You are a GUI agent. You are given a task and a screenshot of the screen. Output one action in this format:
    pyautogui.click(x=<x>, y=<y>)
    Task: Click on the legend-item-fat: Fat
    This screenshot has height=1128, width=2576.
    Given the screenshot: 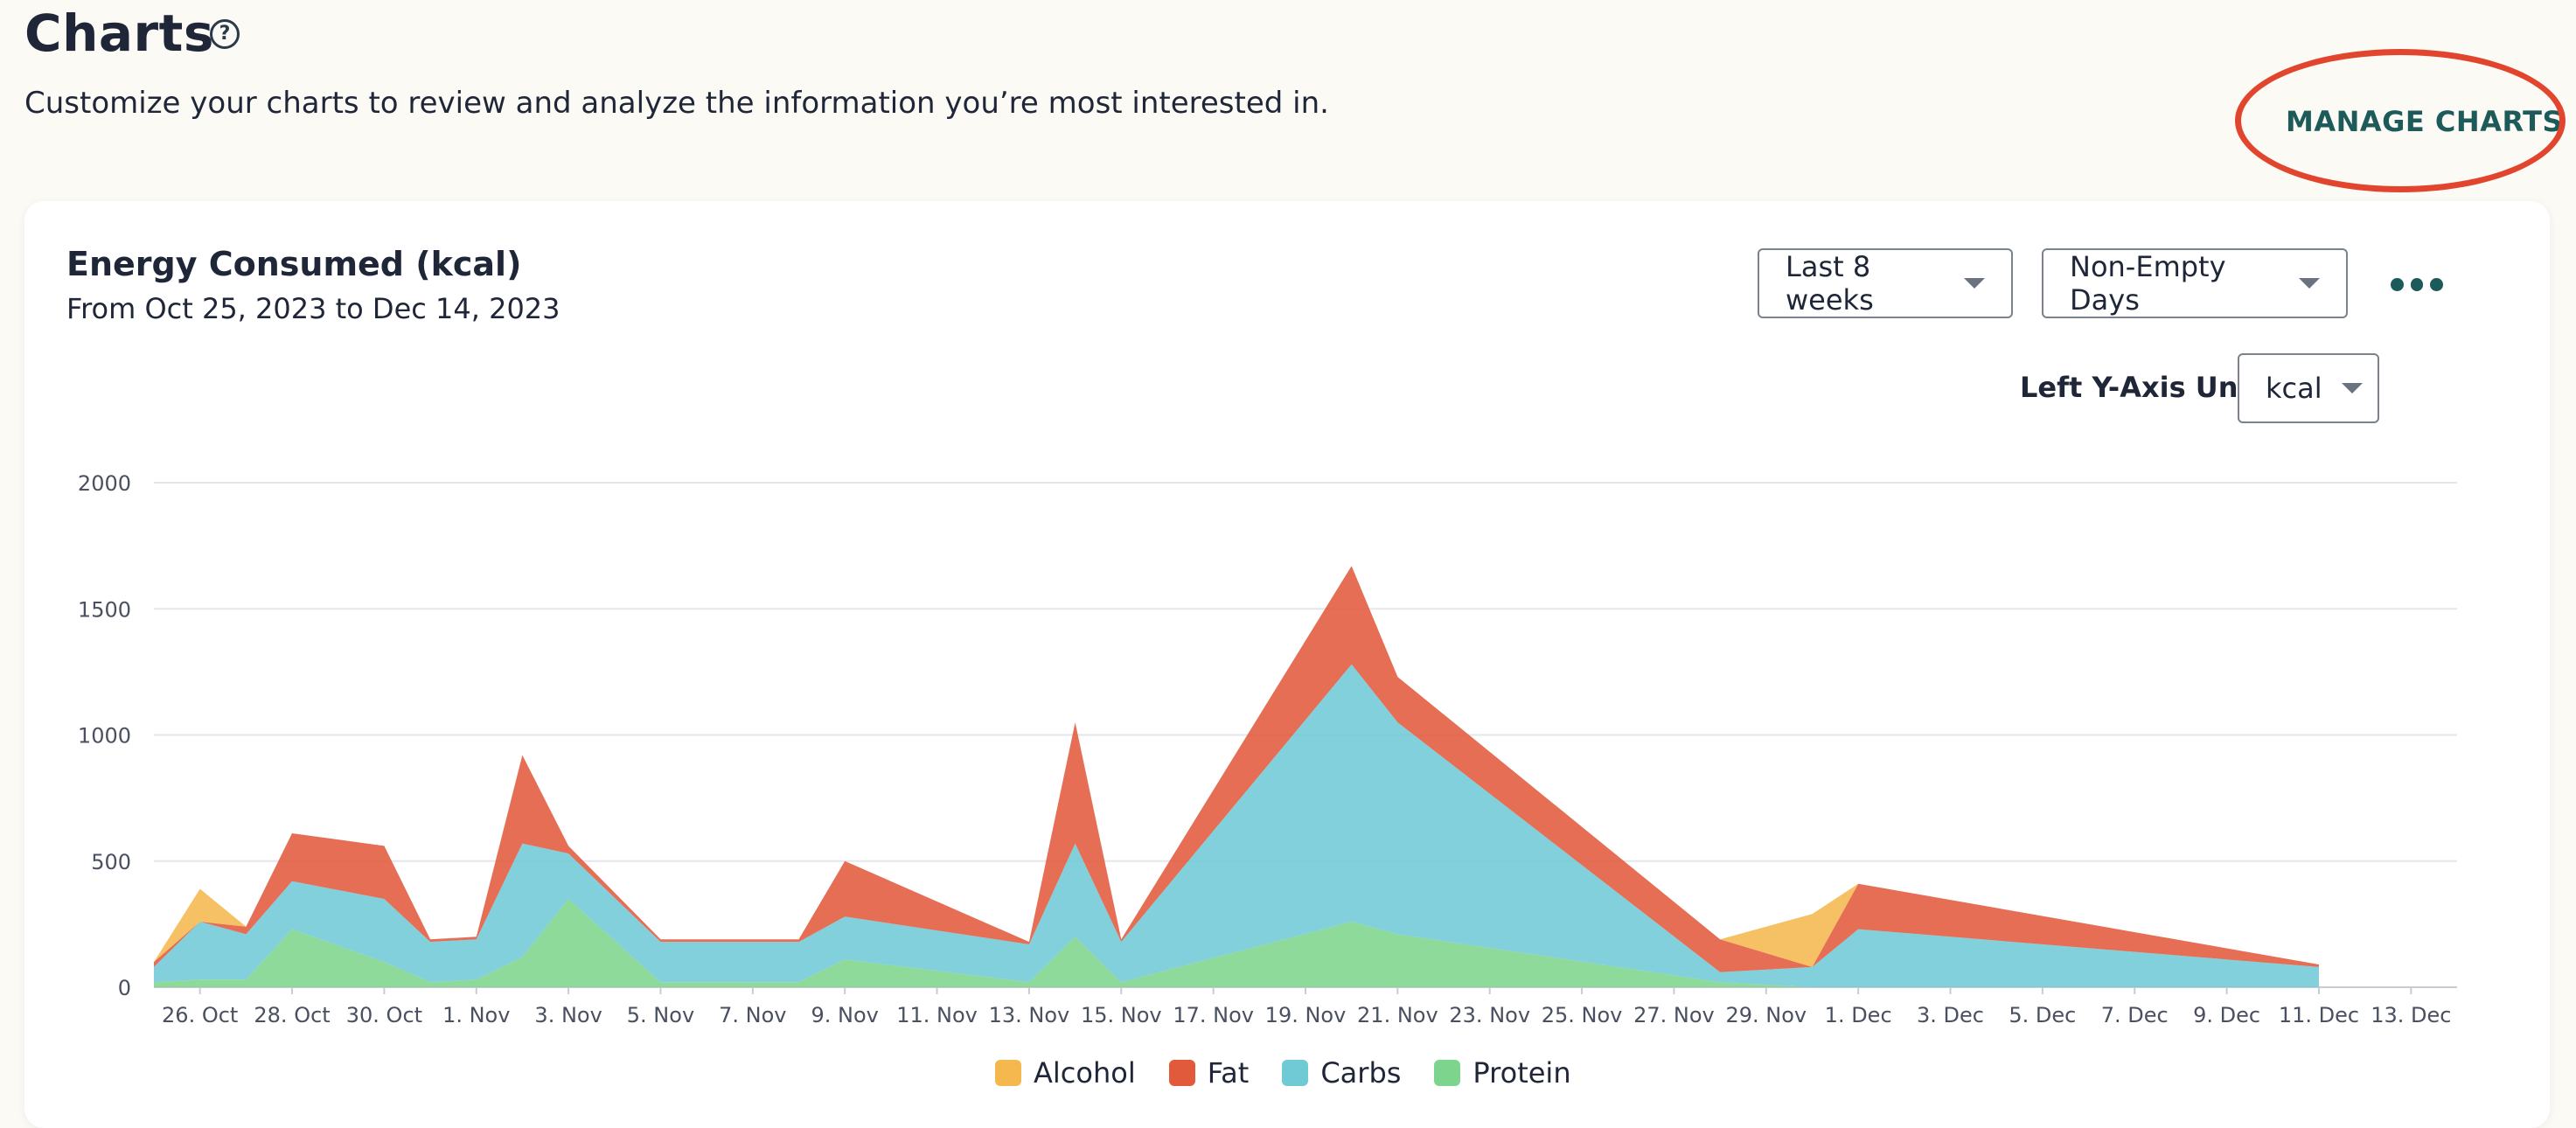 What is the action you would take?
    pyautogui.click(x=1209, y=1073)
    